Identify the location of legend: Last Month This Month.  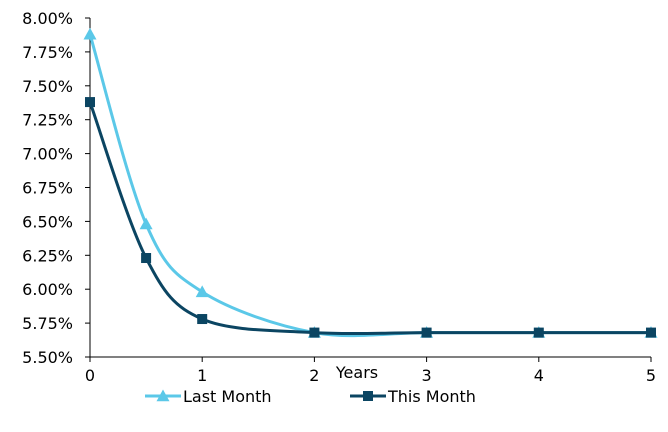
(310, 396).